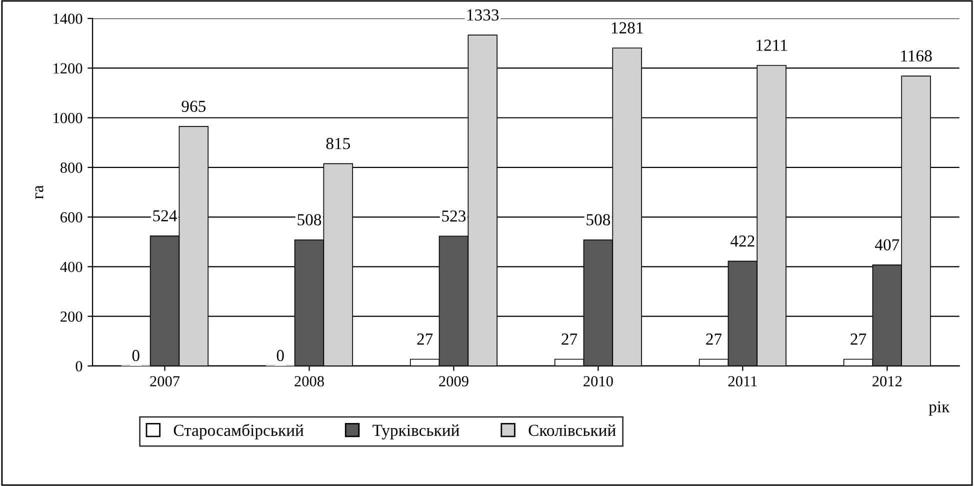 The height and width of the screenshot is (486, 974). I want to click on y-tick-label: 0, so click(79, 366).